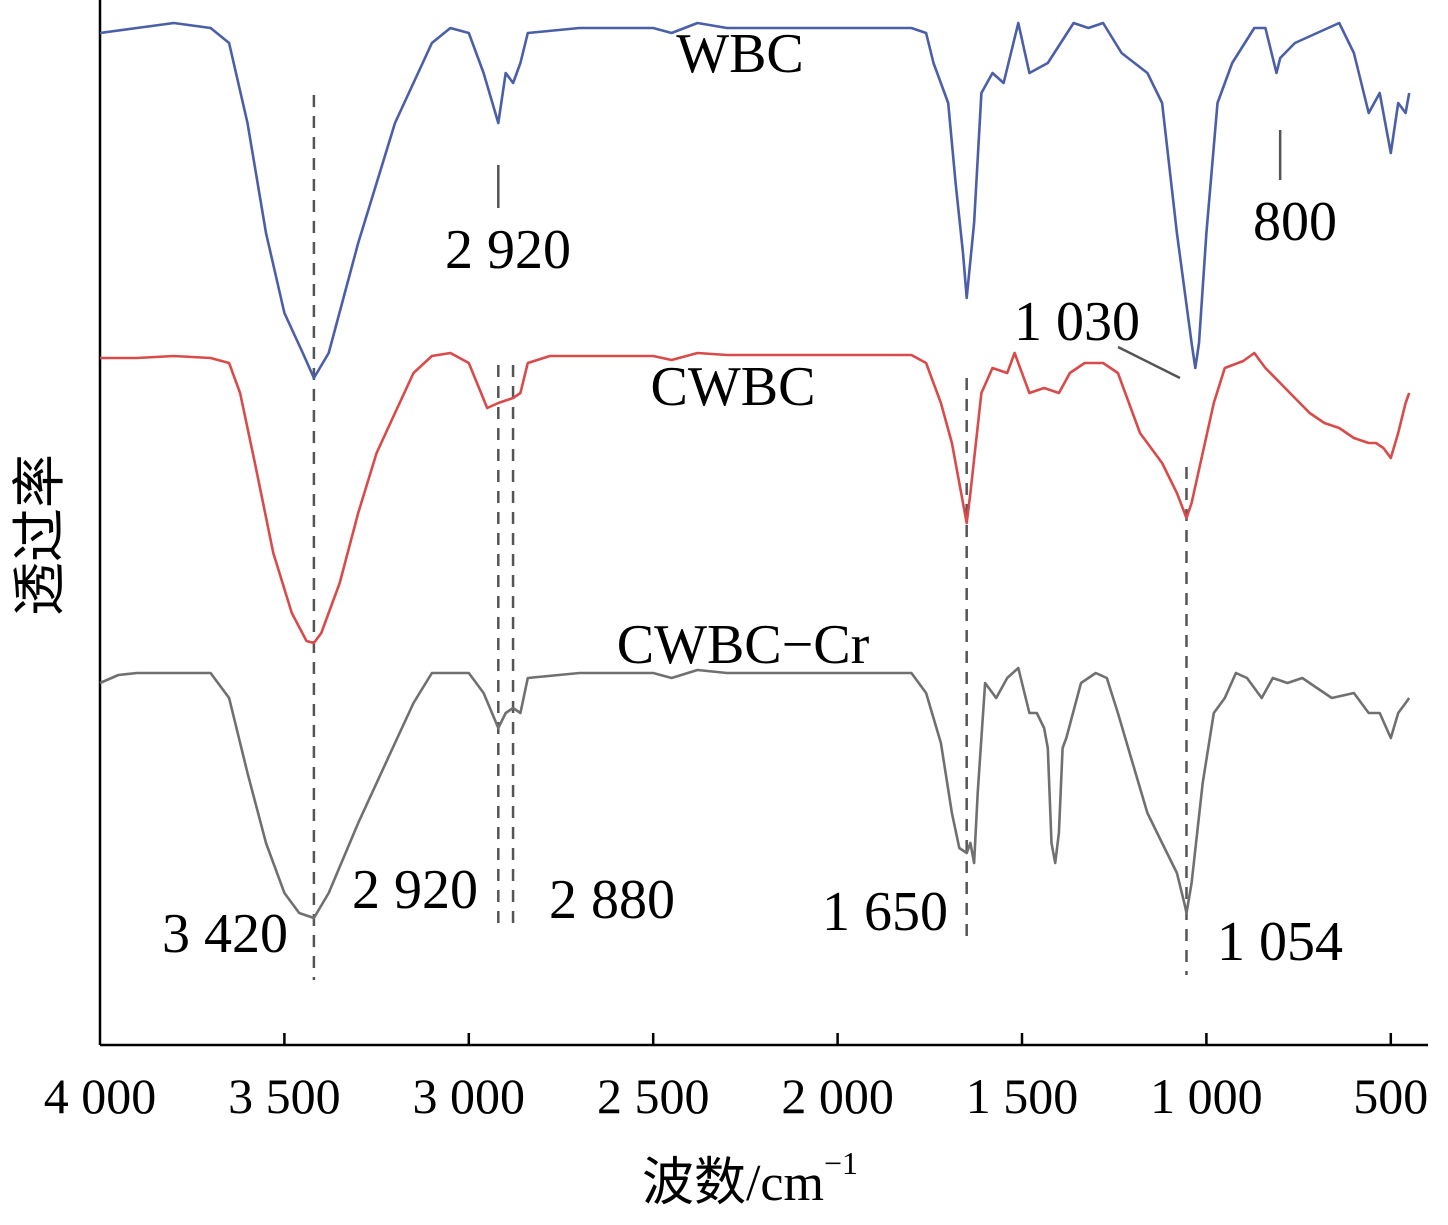  I want to click on x-axis-label: 波数/cm−1, so click(750, 1178).